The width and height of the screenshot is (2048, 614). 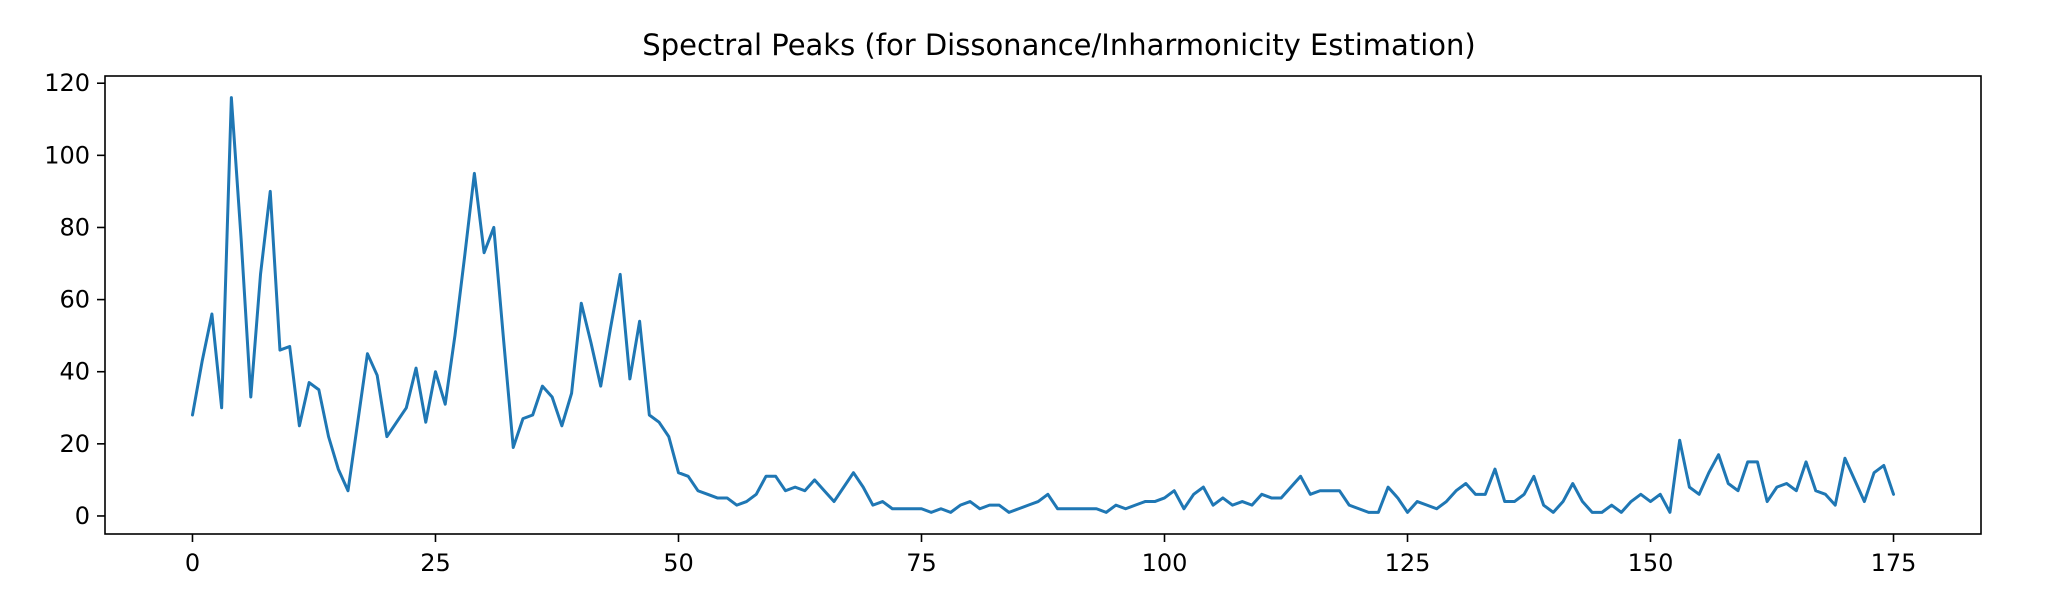 I want to click on y-tick-label: 40, so click(x=74, y=372).